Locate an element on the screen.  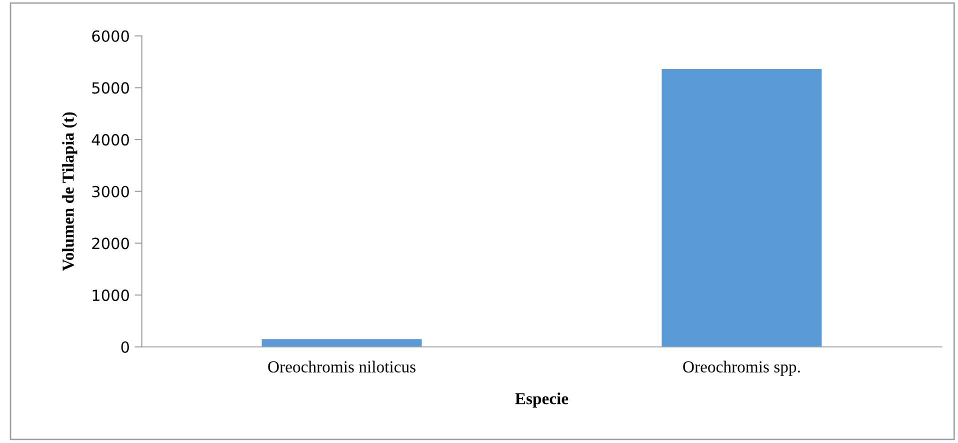
y-tick-label: 5000 is located at coordinates (110, 88).